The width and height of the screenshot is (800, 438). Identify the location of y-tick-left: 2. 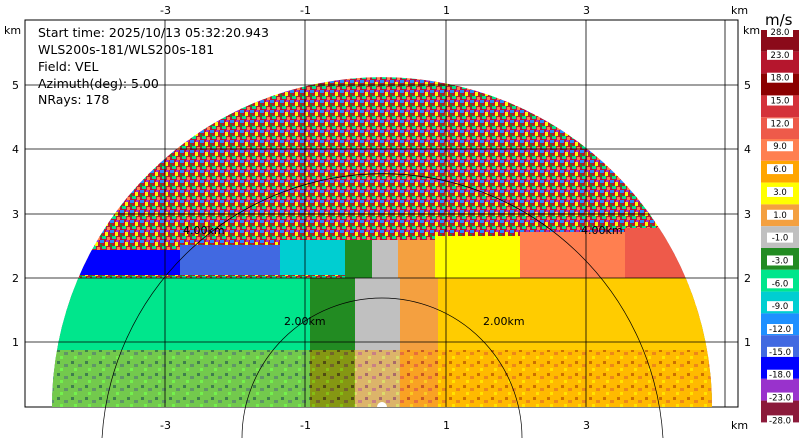
(15, 278).